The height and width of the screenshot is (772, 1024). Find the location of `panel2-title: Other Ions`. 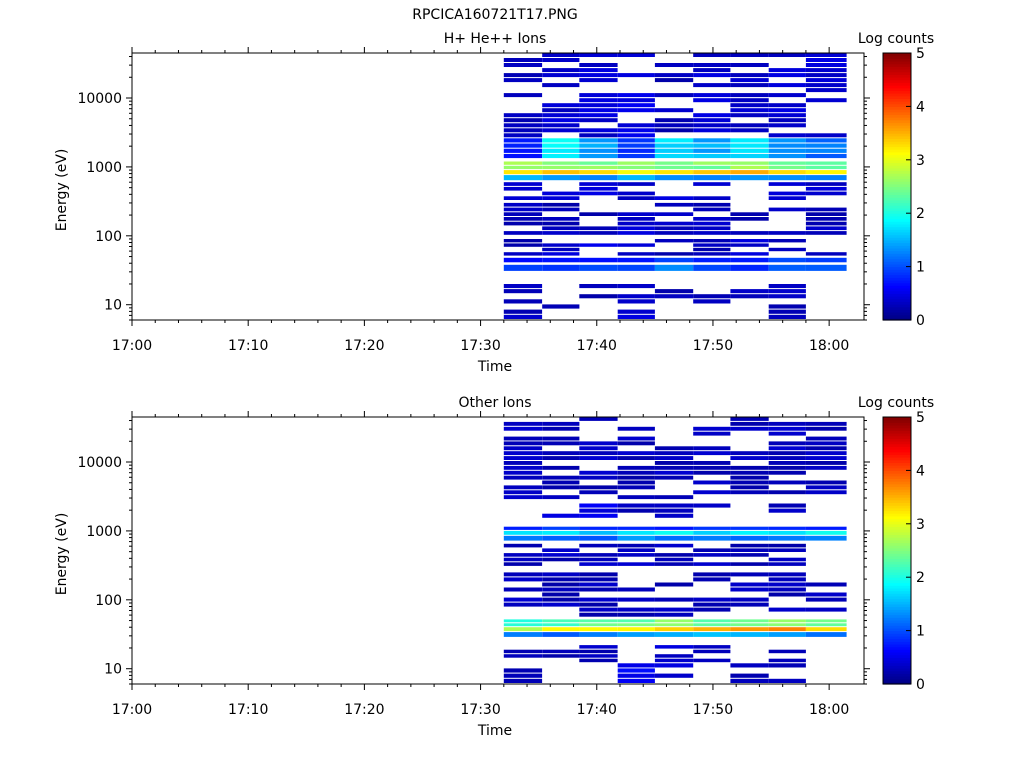

panel2-title: Other Ions is located at coordinates (494, 403).